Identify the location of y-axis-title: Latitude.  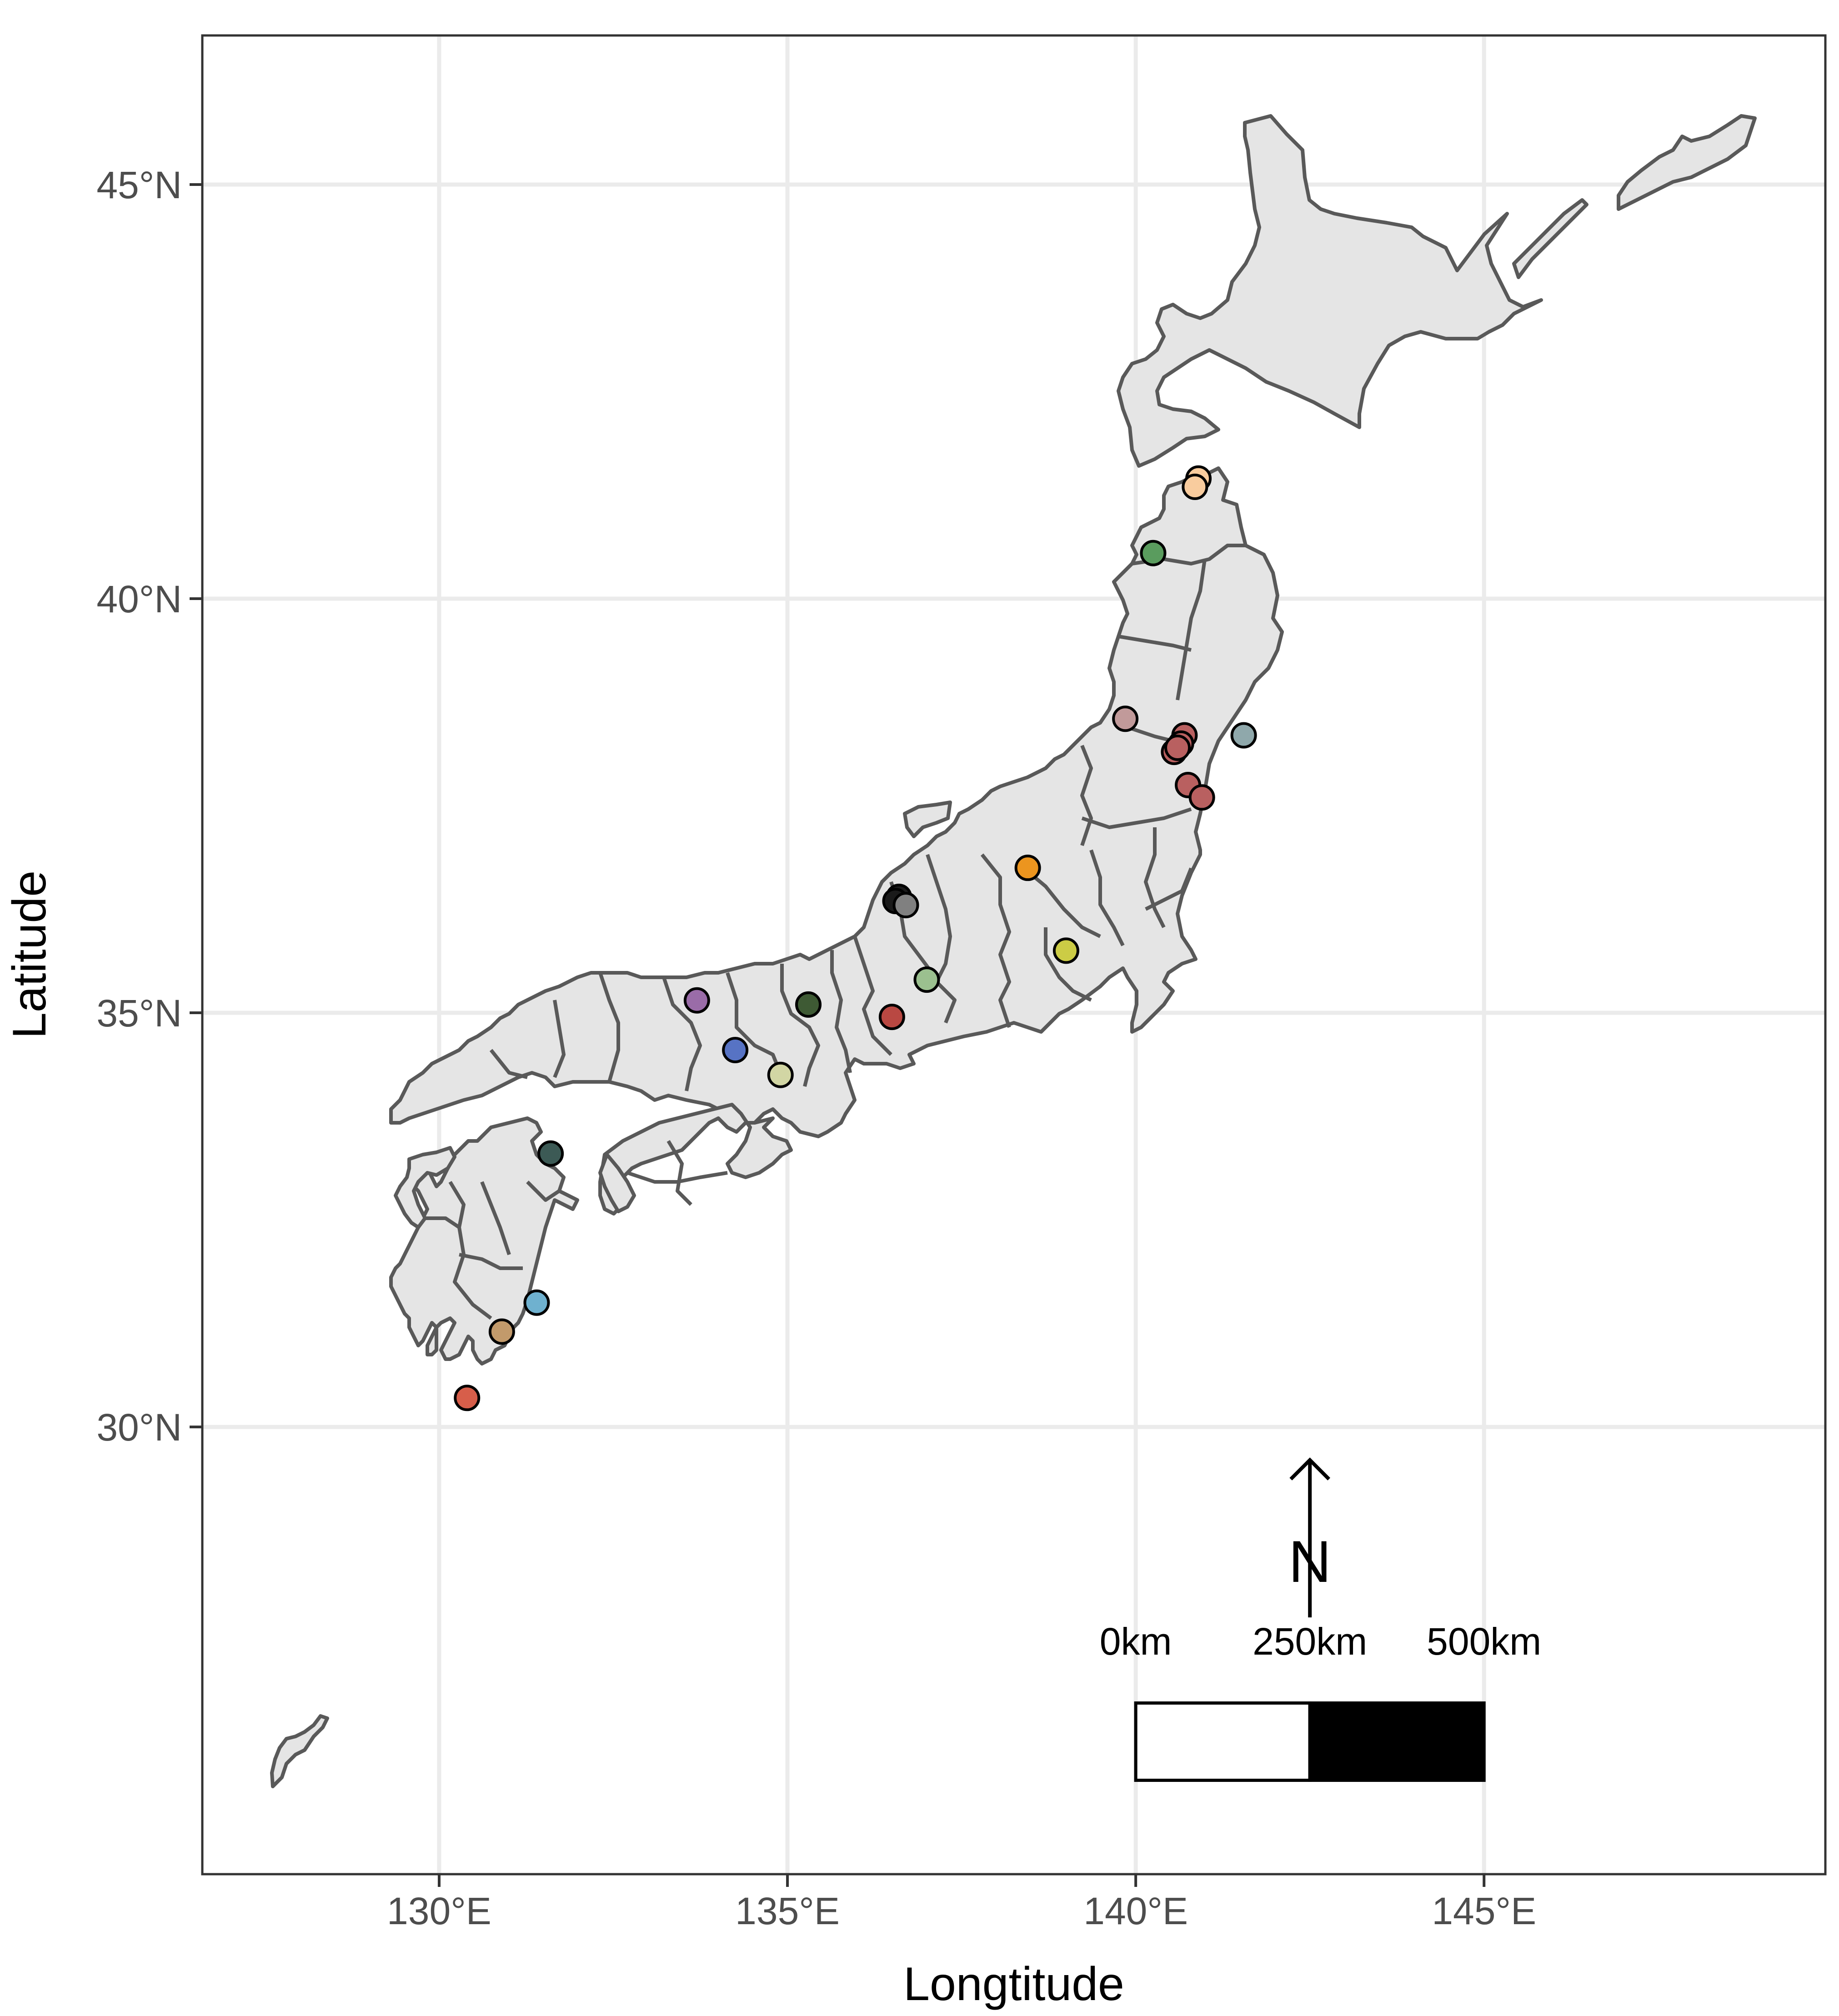
(30, 954).